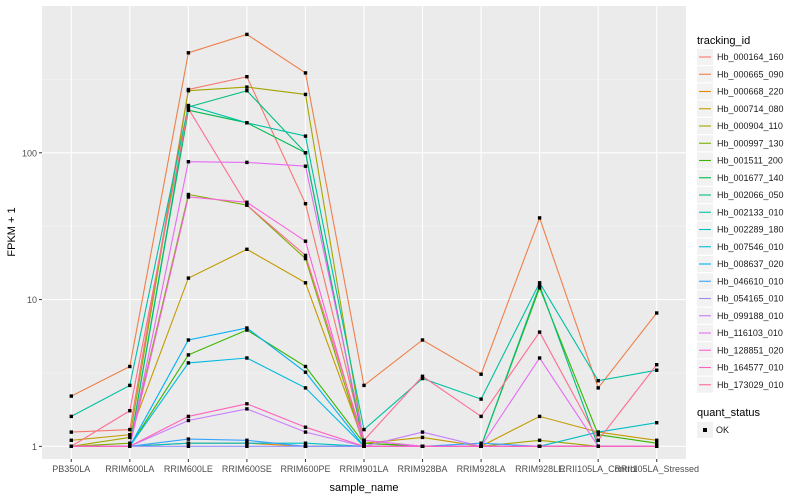 Image resolution: width=800 pixels, height=500 pixels. I want to click on x-tick-label: RRIM928BA, so click(423, 469).